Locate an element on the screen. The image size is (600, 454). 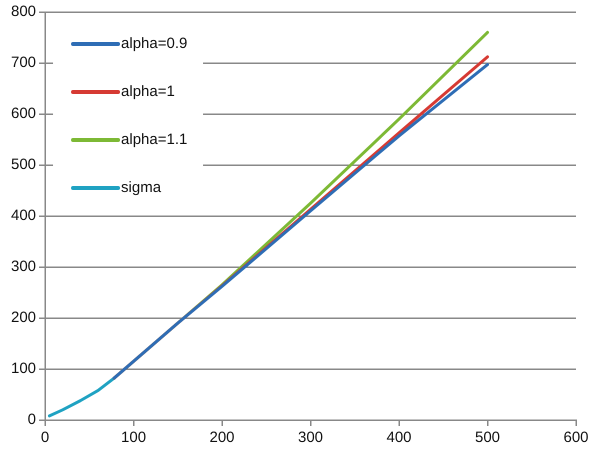
y-tick-label: 300 is located at coordinates (23, 267).